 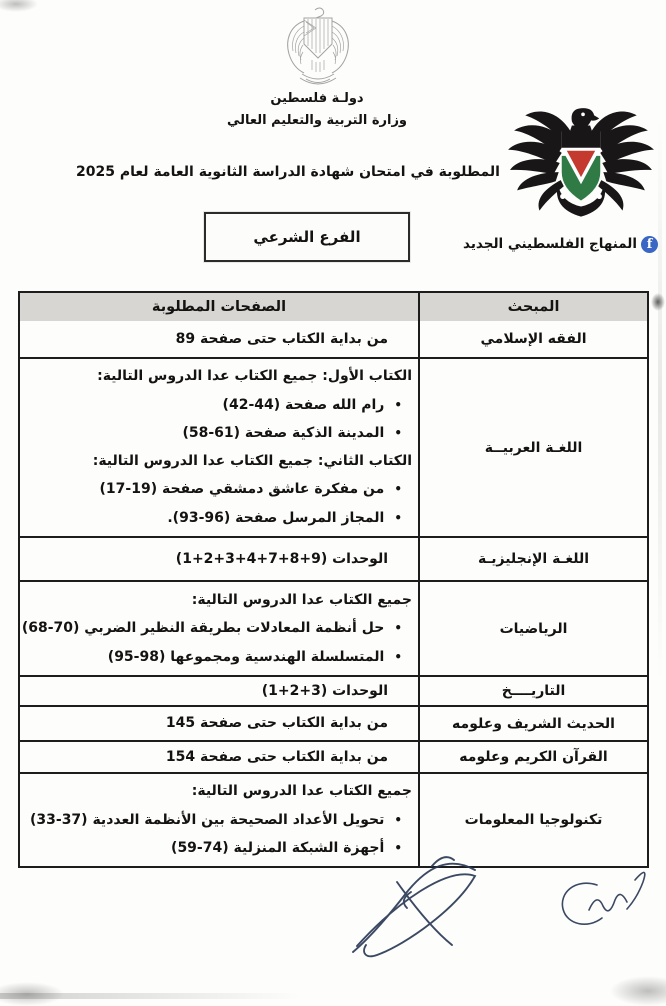 I want to click on table-row: الوحدات (3+2+1) التاريــــخ, so click(x=333, y=690).